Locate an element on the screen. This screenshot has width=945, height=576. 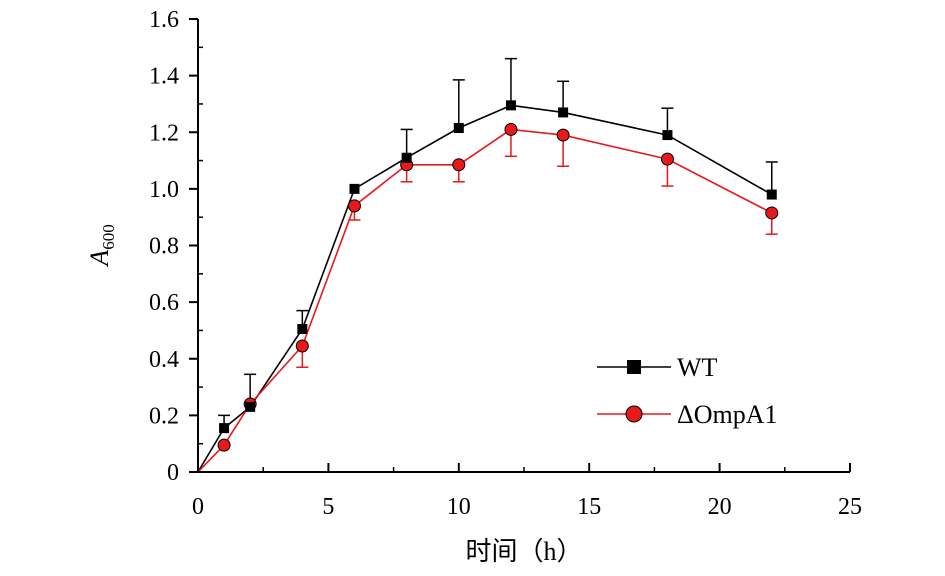
y-tick-label: 1.0 is located at coordinates (164, 190).